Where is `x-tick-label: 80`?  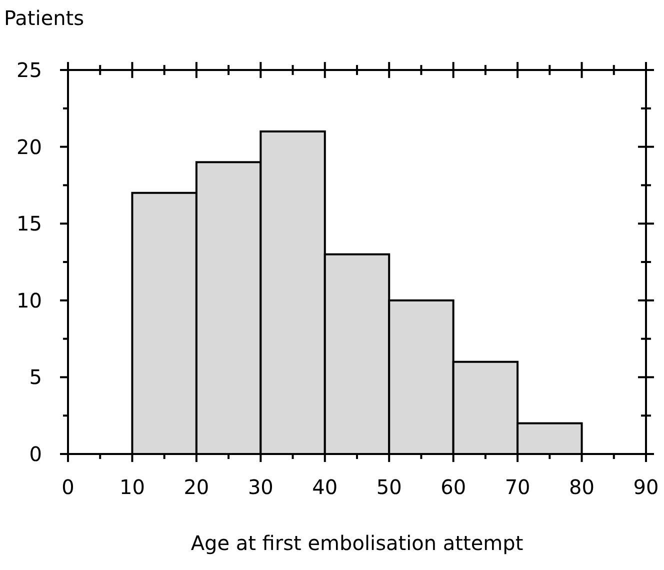
x-tick-label: 80 is located at coordinates (582, 487).